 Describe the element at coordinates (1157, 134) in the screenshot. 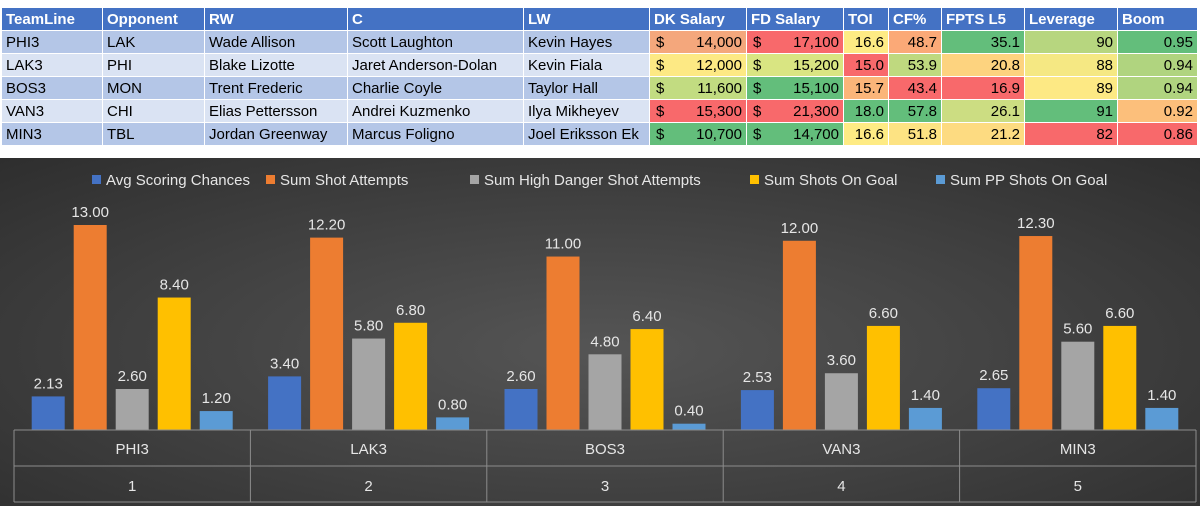

I see `cell-boom: 0.86` at that location.